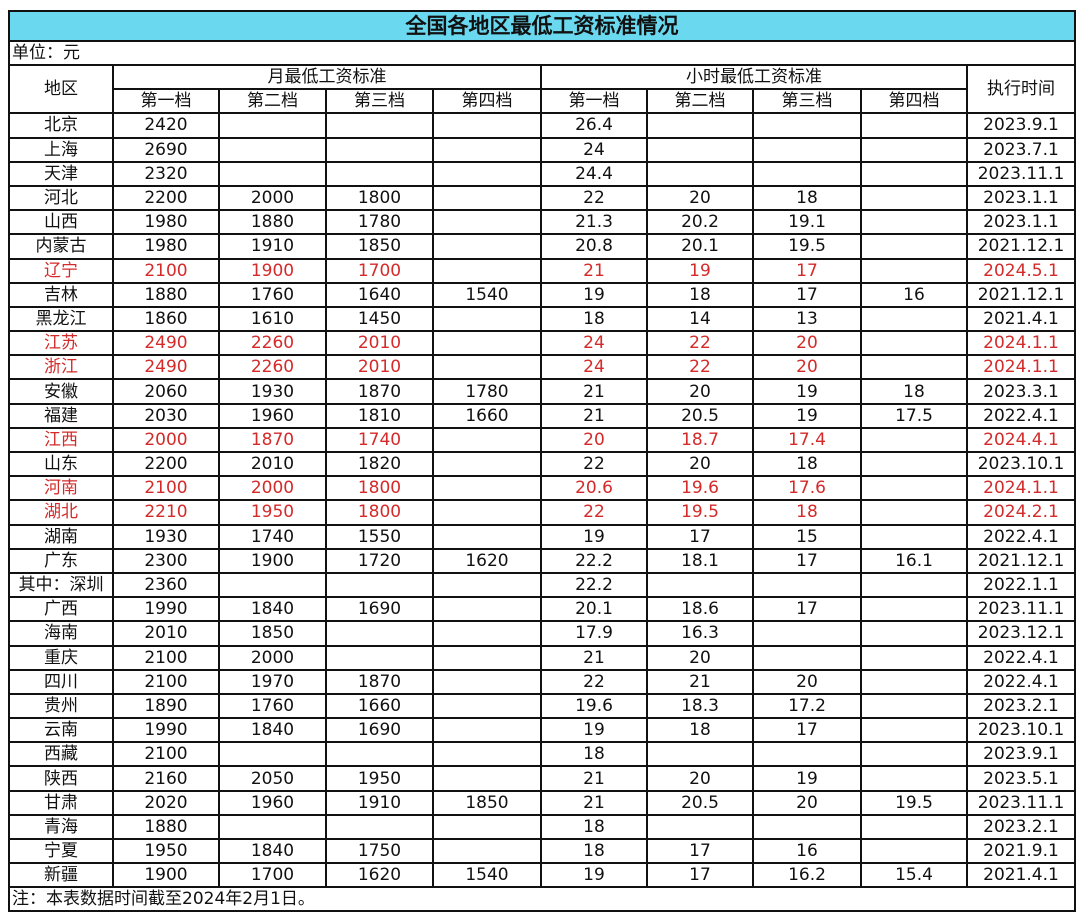  Describe the element at coordinates (379, 851) in the screenshot. I see `monthly-tier-3-cell: 1750` at that location.